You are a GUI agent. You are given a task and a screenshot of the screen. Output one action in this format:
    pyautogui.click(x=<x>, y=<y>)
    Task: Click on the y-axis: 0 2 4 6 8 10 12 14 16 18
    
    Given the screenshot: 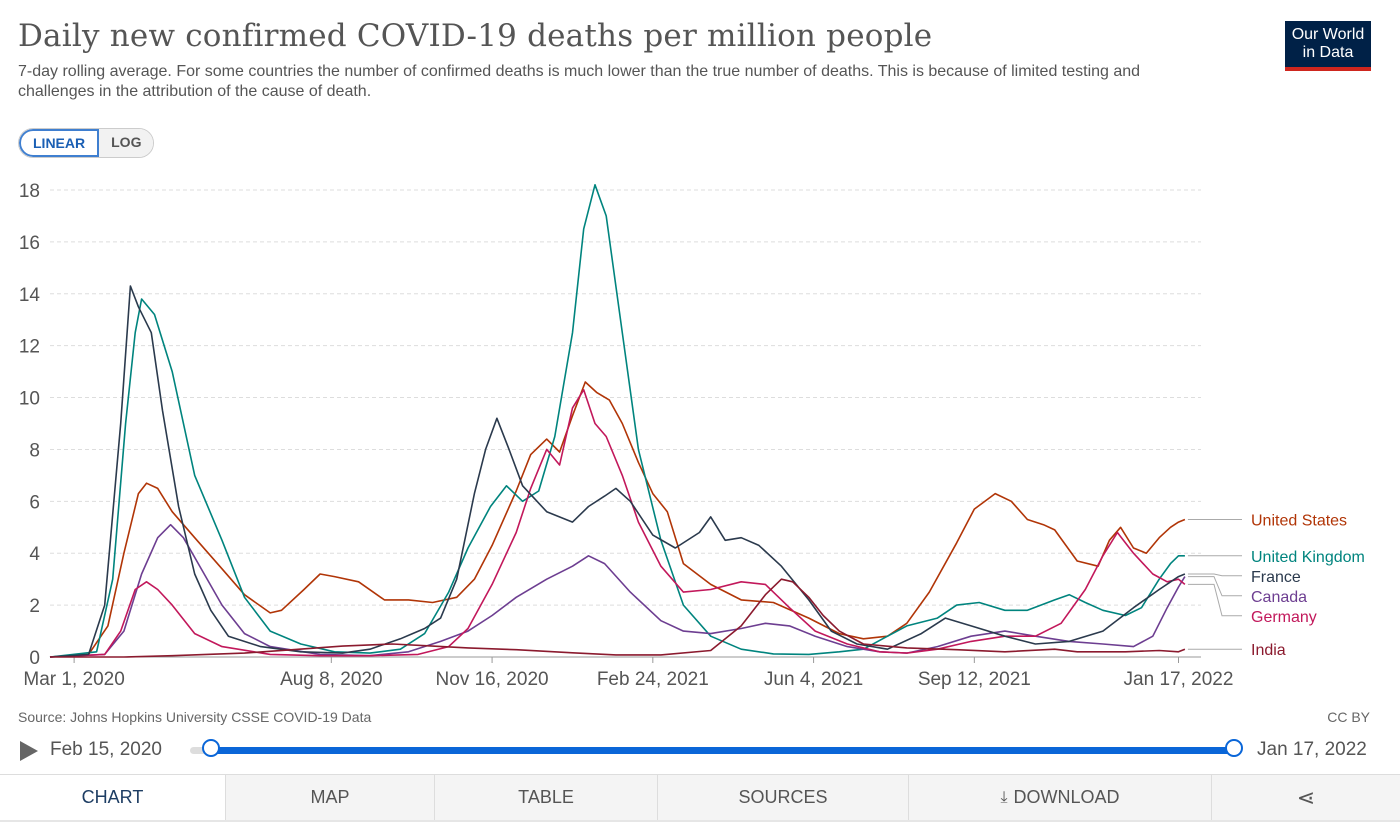 What is the action you would take?
    pyautogui.click(x=30, y=425)
    